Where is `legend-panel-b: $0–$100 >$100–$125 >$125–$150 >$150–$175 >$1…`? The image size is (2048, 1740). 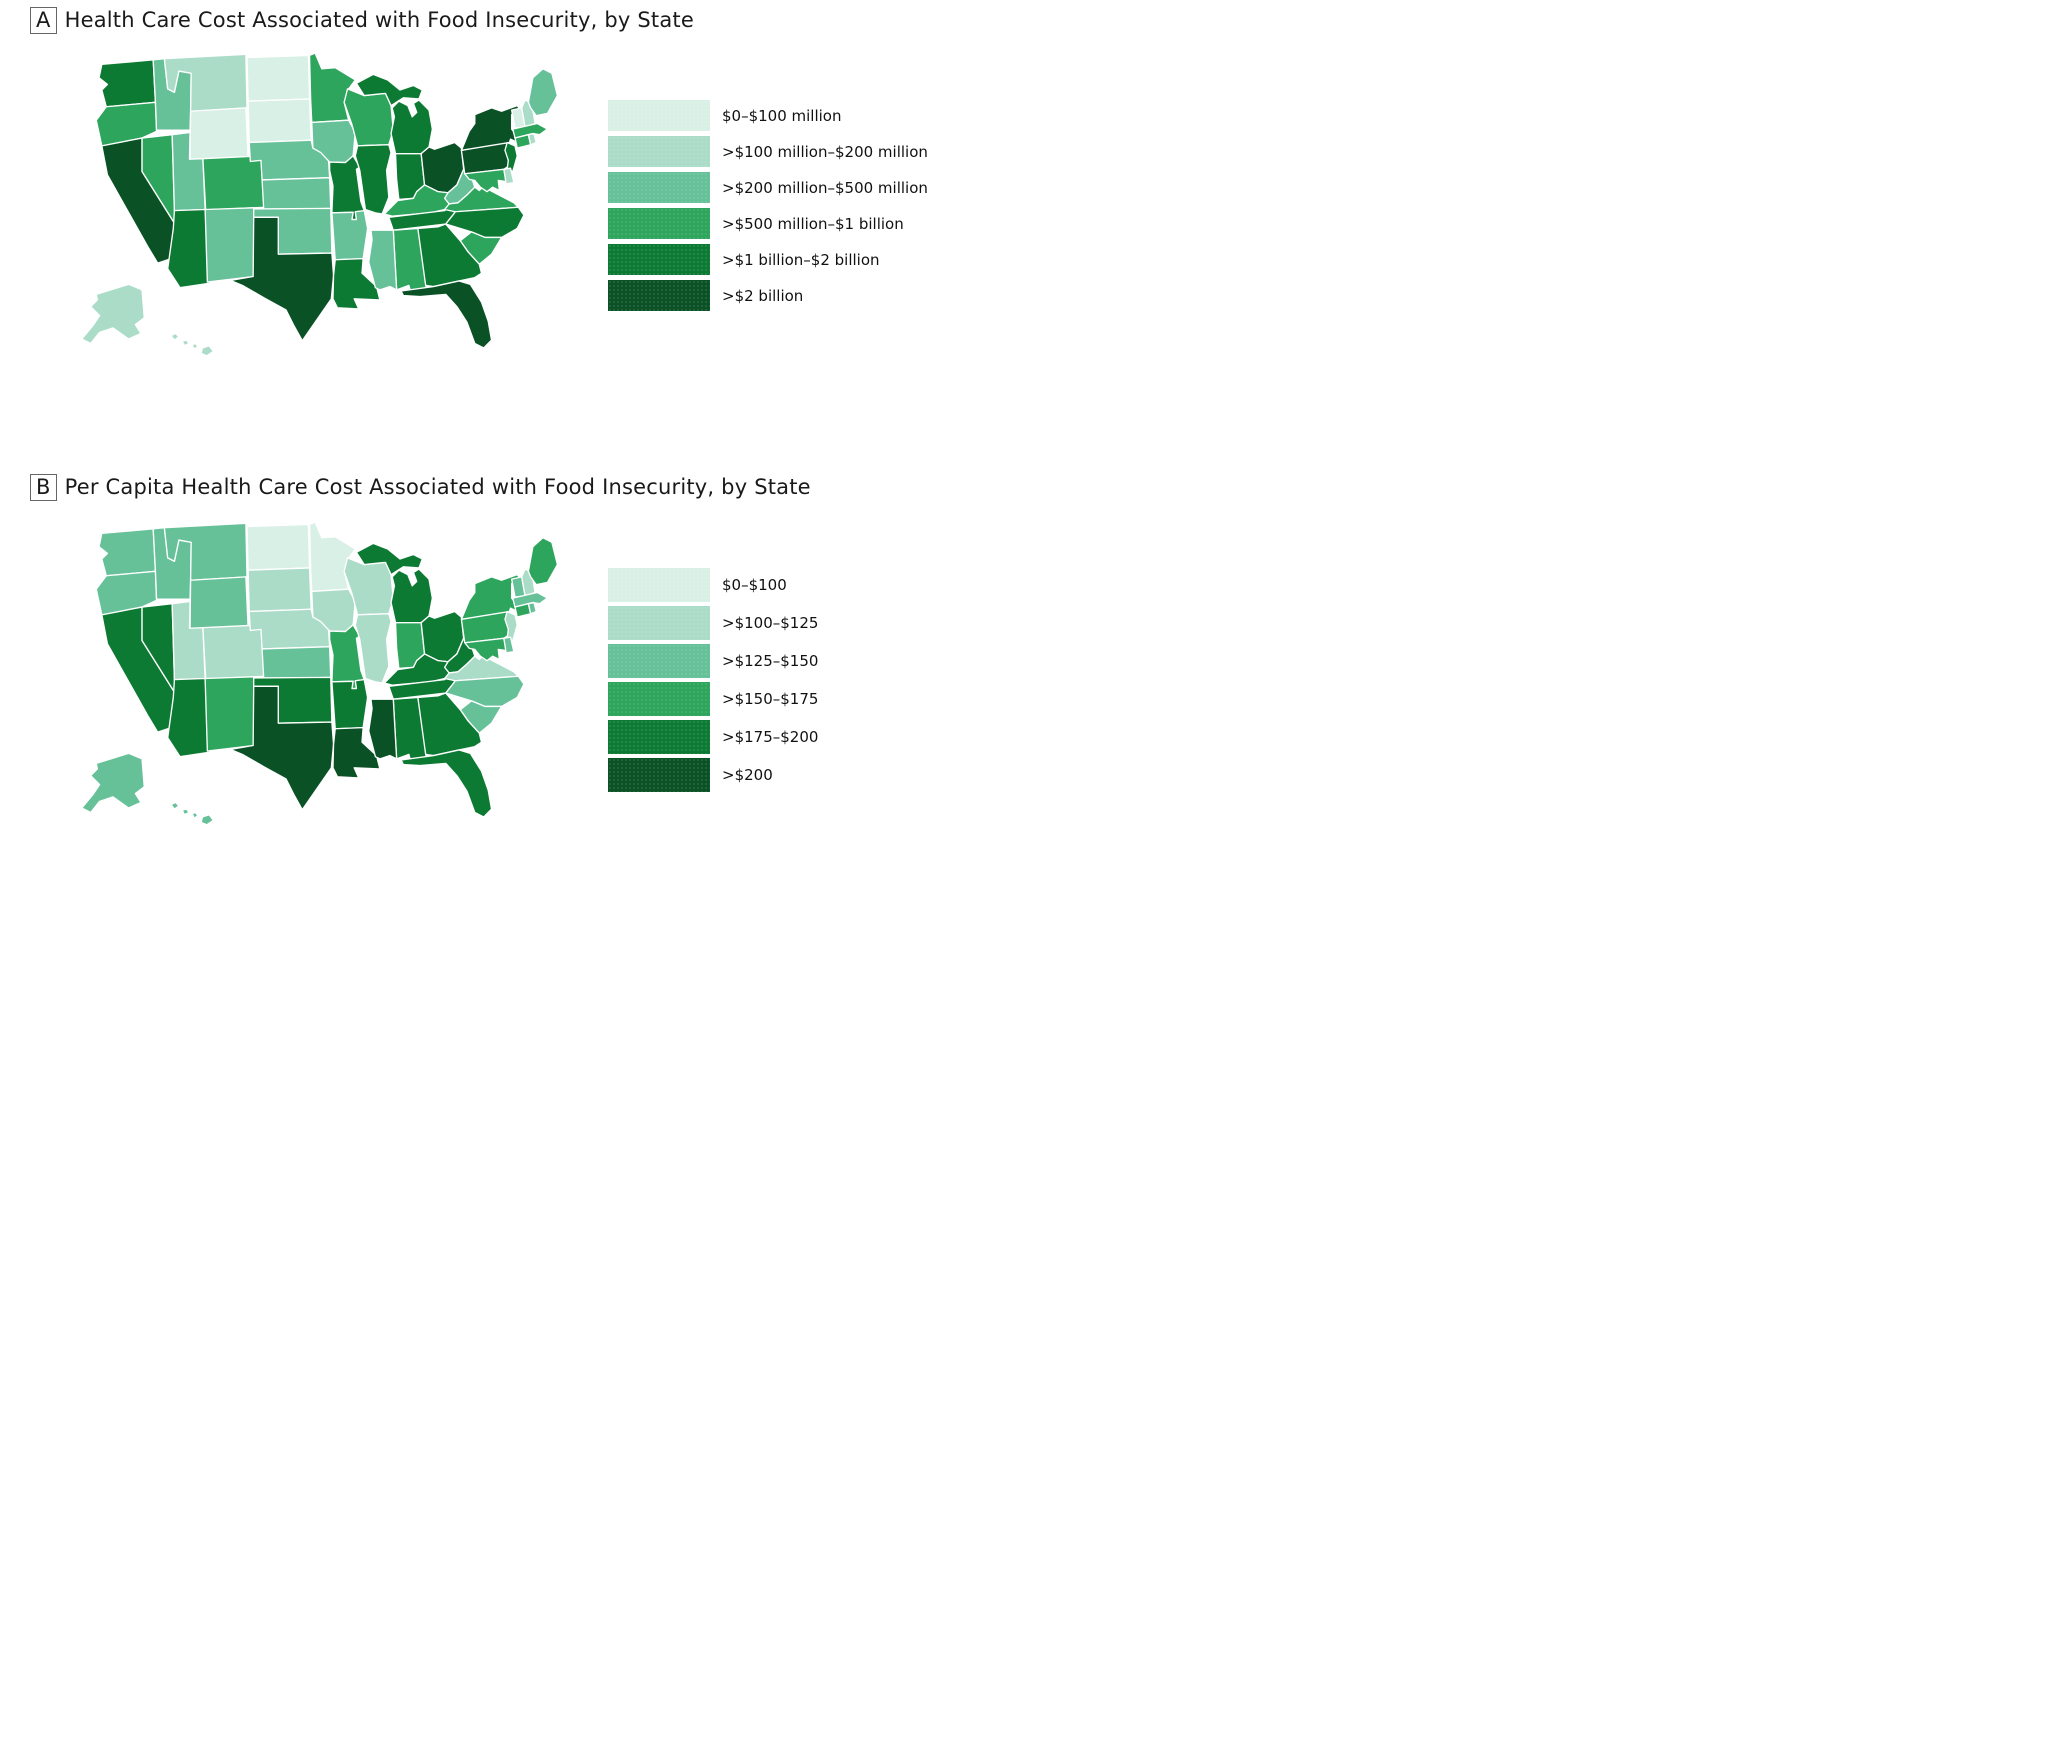
legend-panel-b: $0–$100 >$100–$125 >$125–$150 >$150–$175 >$1… is located at coordinates (713, 682).